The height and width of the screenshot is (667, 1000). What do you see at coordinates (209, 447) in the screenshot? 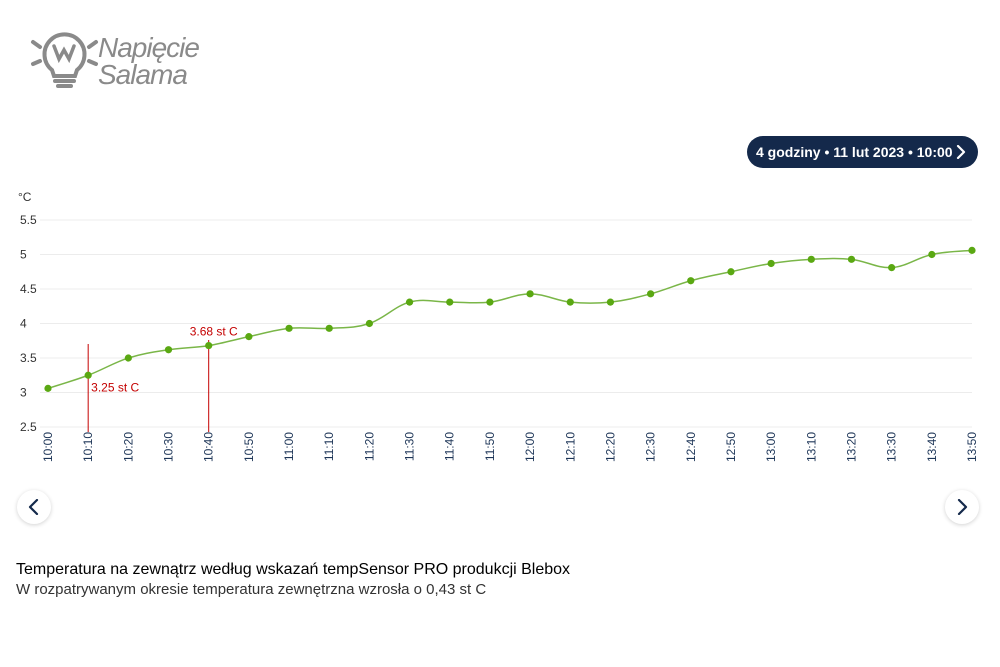
I see `x-tick-label: 10:40` at bounding box center [209, 447].